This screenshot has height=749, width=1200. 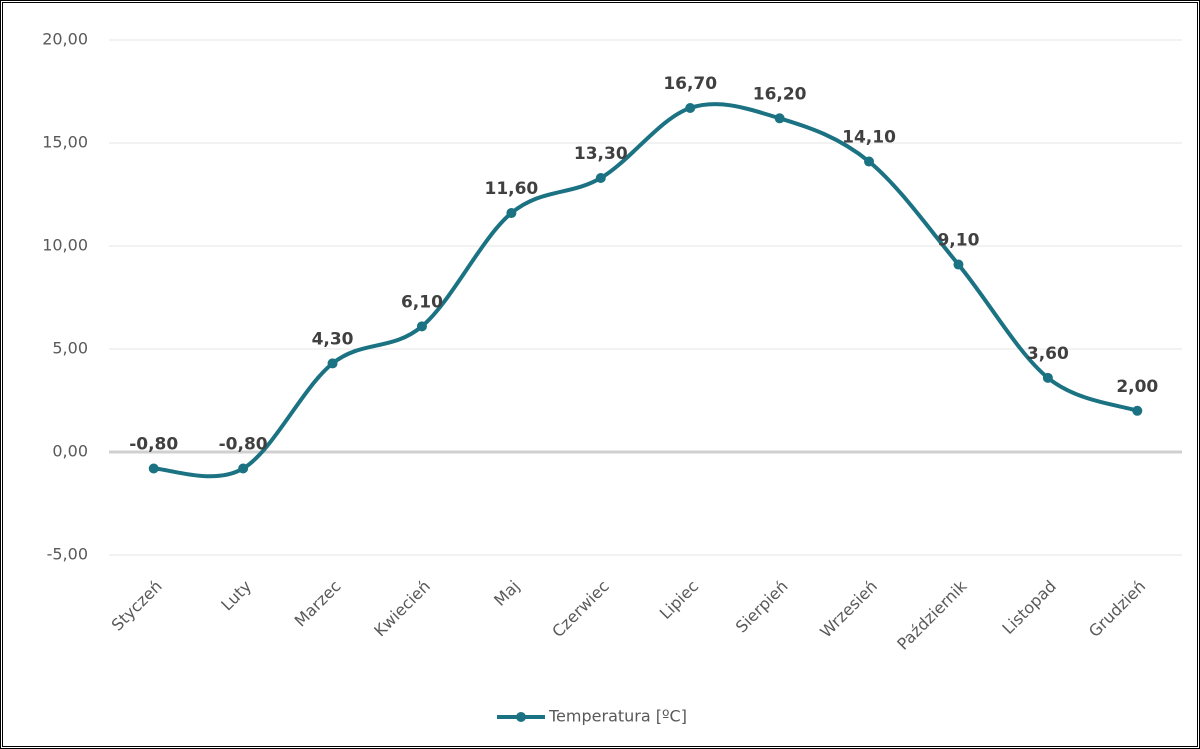 What do you see at coordinates (402, 609) in the screenshot?
I see `x-tick-label: Kwiecień` at bounding box center [402, 609].